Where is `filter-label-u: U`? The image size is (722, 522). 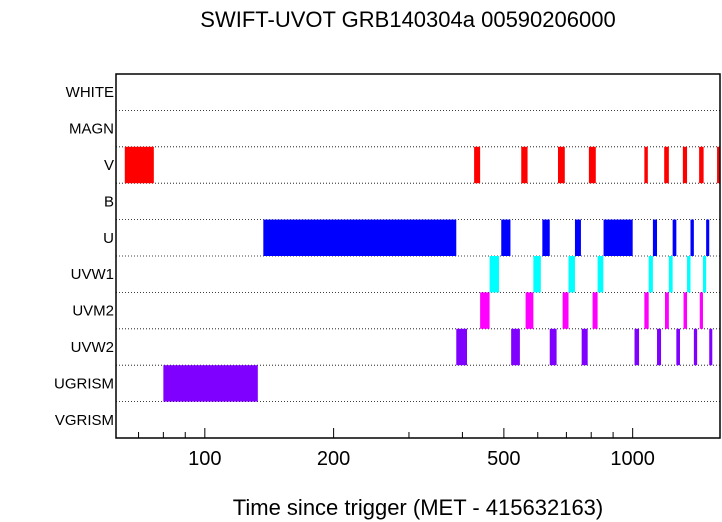 filter-label-u: U is located at coordinates (108, 238).